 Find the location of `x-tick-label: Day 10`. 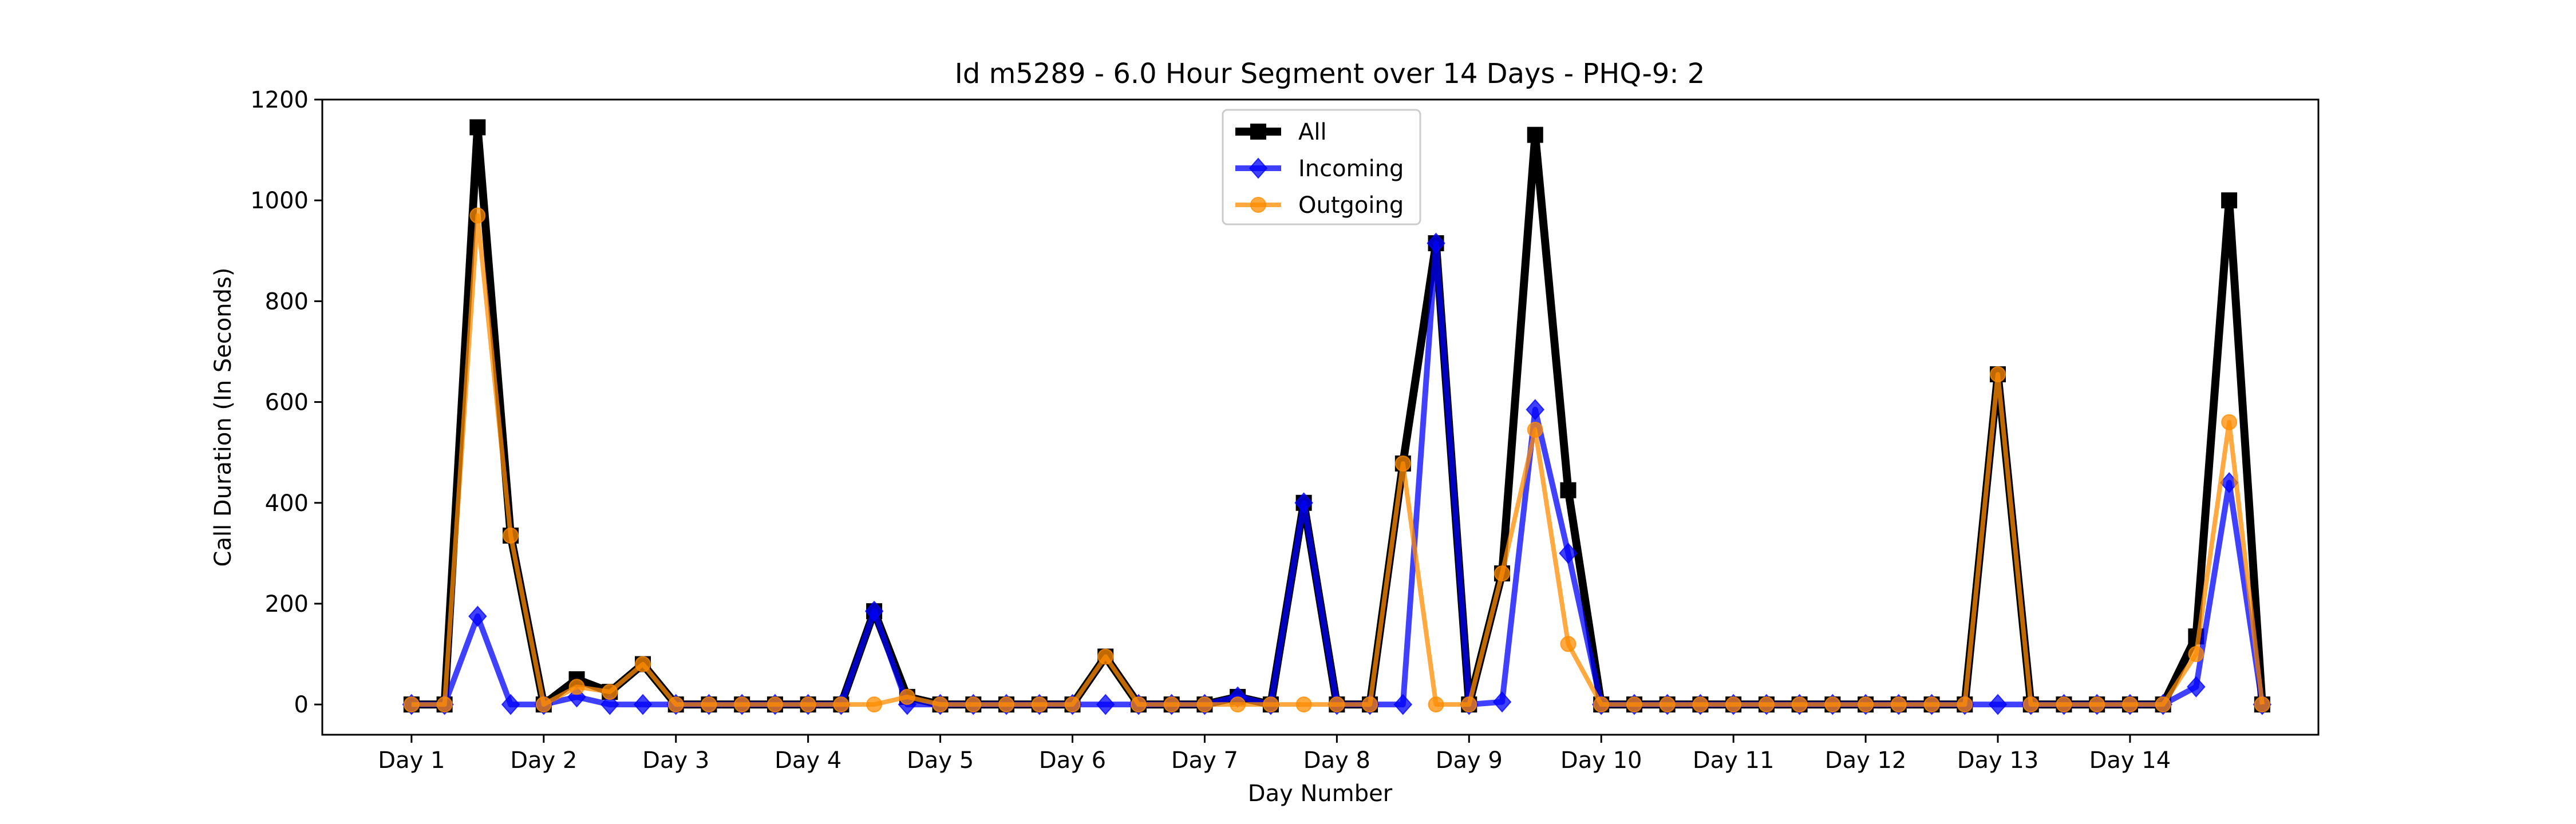

x-tick-label: Day 10 is located at coordinates (1601, 760).